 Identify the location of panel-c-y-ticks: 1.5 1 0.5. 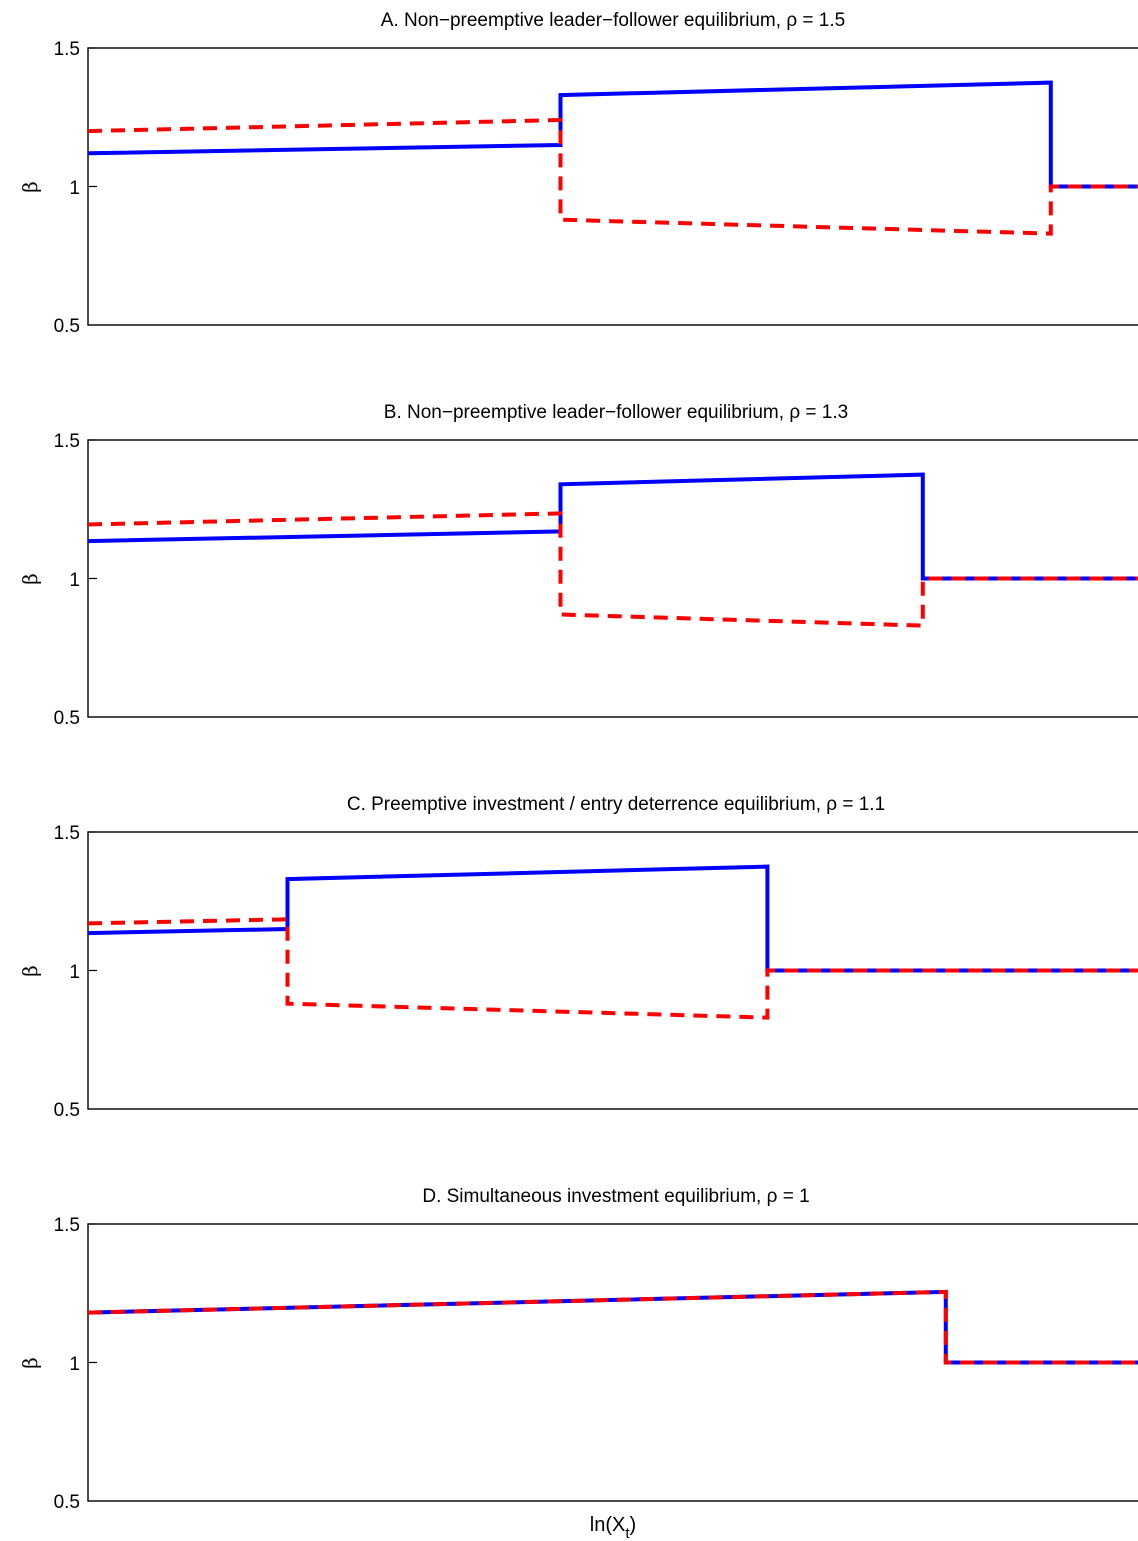
(75, 972).